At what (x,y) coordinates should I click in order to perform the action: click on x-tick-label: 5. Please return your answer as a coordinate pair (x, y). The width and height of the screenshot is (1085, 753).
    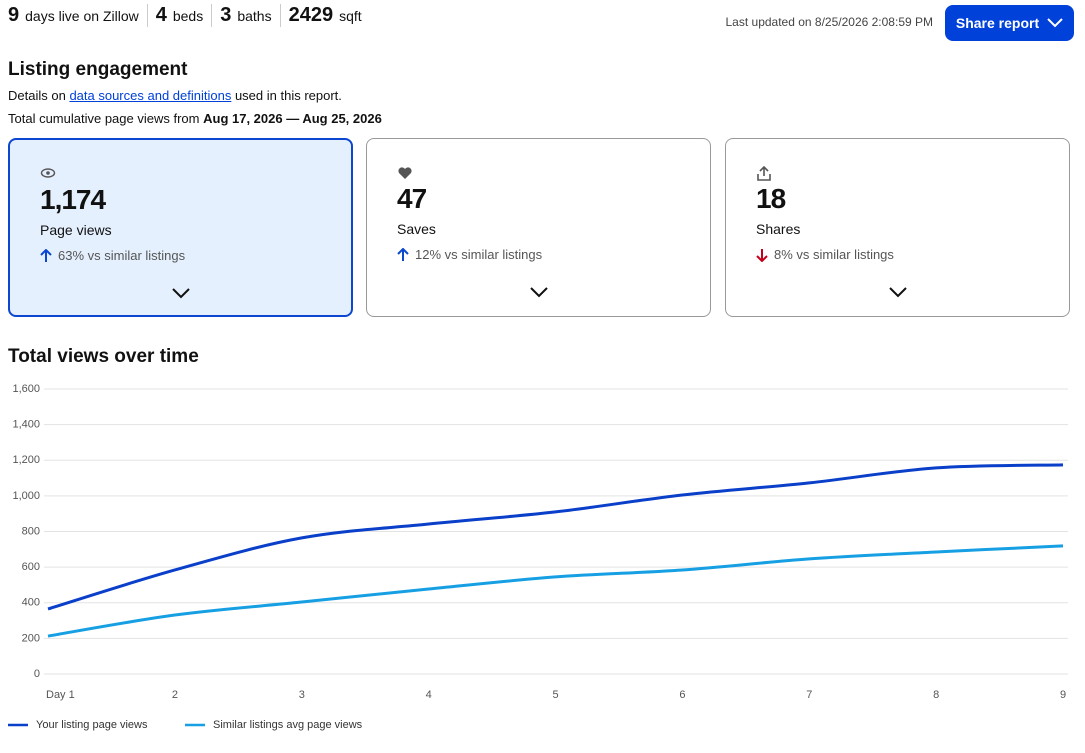
    Looking at the image, I should click on (555, 695).